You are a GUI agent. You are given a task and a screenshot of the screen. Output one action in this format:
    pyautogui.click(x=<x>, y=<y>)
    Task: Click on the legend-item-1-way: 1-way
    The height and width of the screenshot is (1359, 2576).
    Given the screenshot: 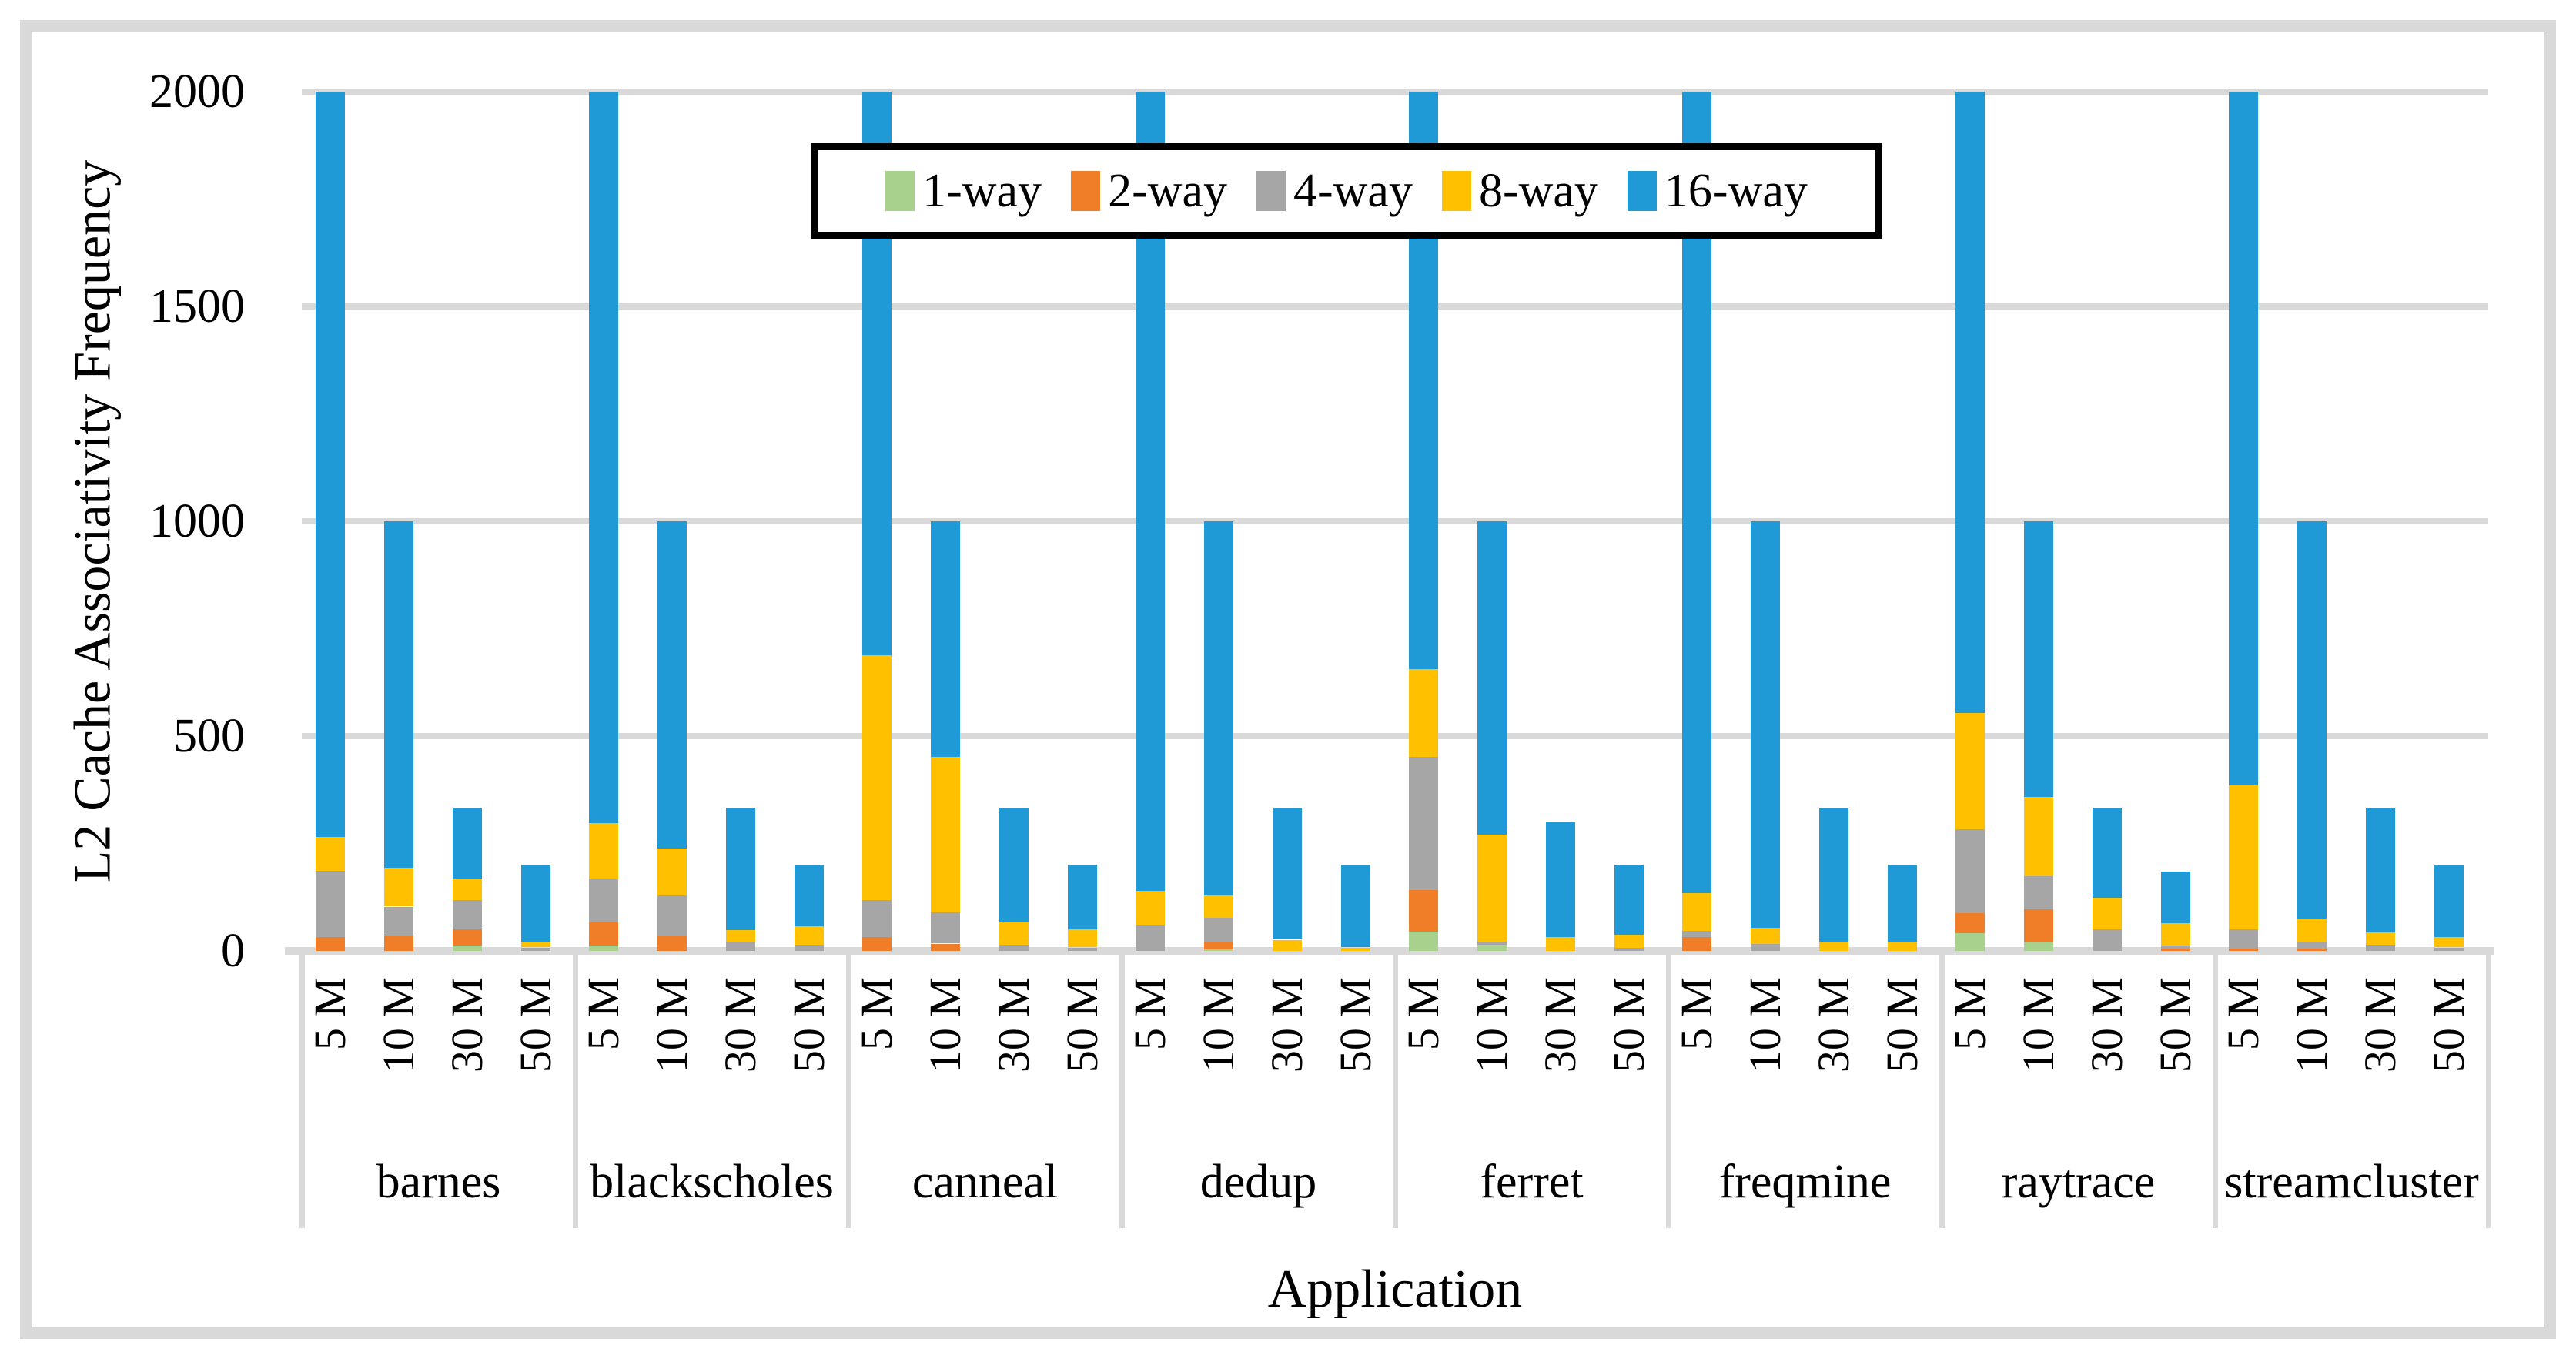 What is the action you would take?
    pyautogui.click(x=964, y=191)
    